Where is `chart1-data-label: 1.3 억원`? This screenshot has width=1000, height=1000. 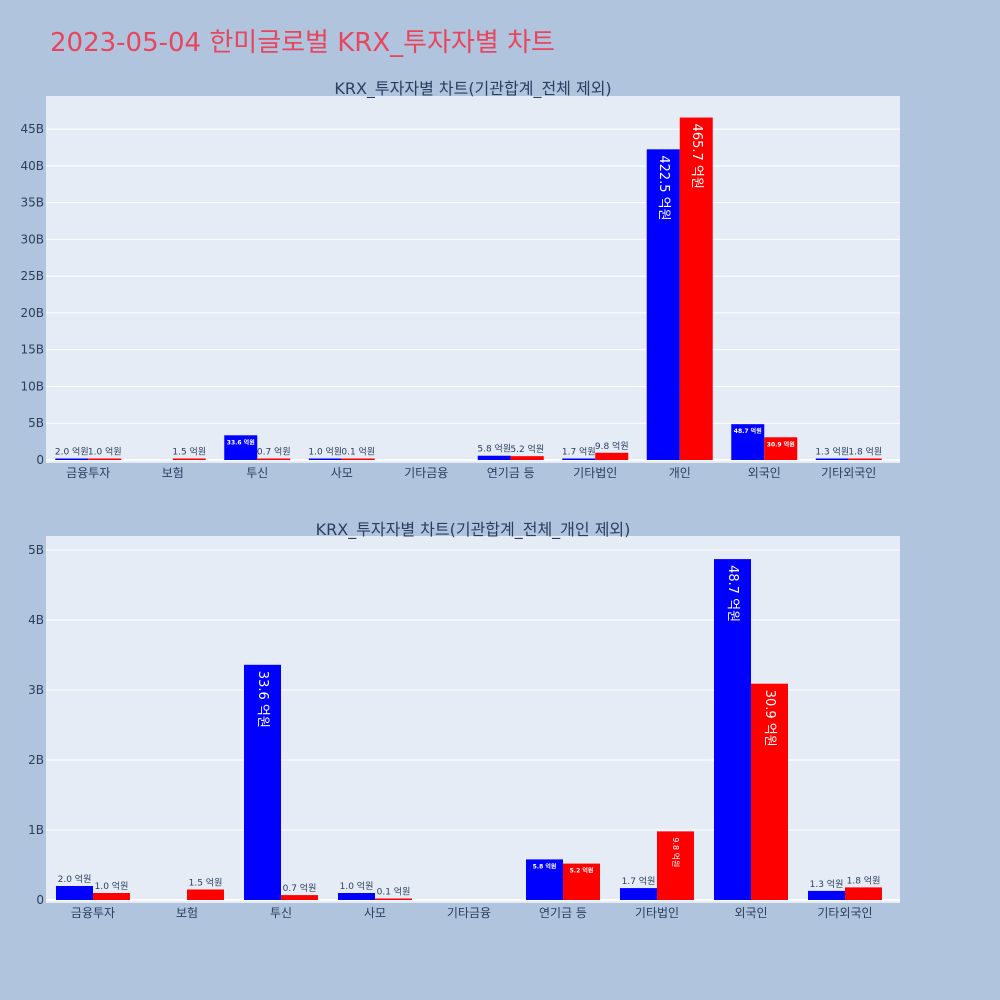 chart1-data-label: 1.3 억원 is located at coordinates (832, 452).